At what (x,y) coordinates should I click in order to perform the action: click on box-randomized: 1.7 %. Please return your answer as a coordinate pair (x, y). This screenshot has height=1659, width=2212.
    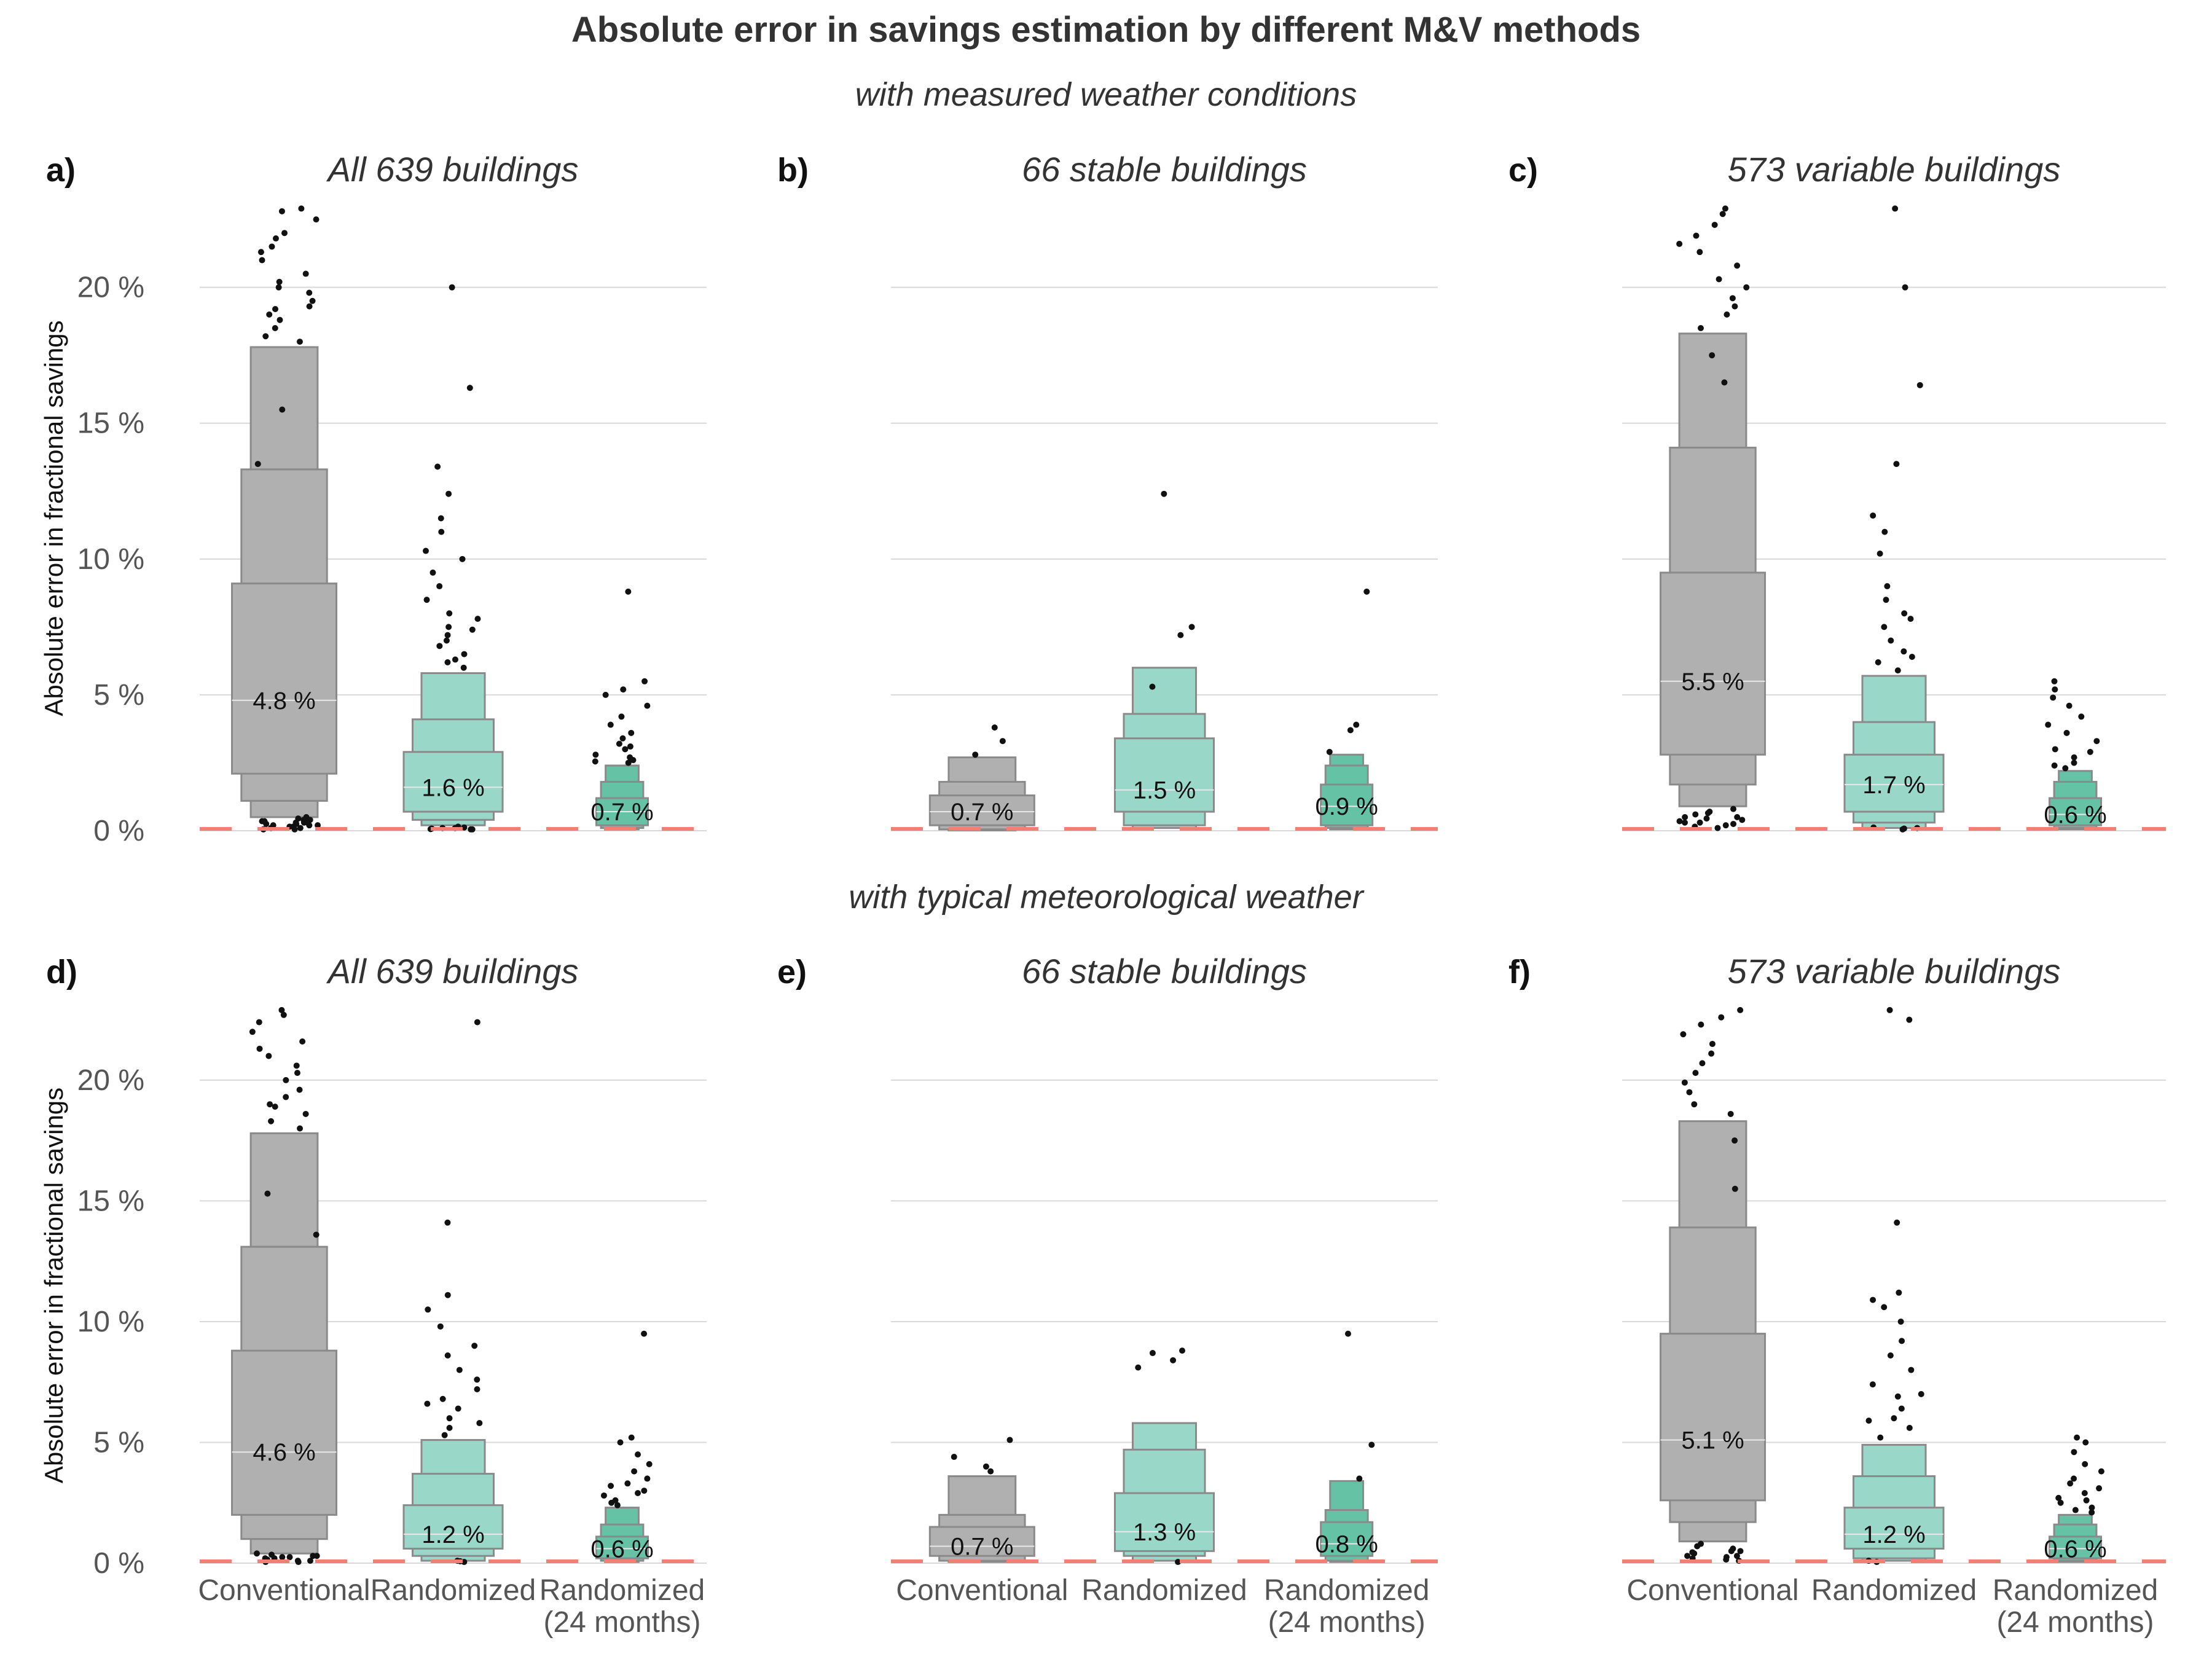
    Looking at the image, I should click on (1894, 519).